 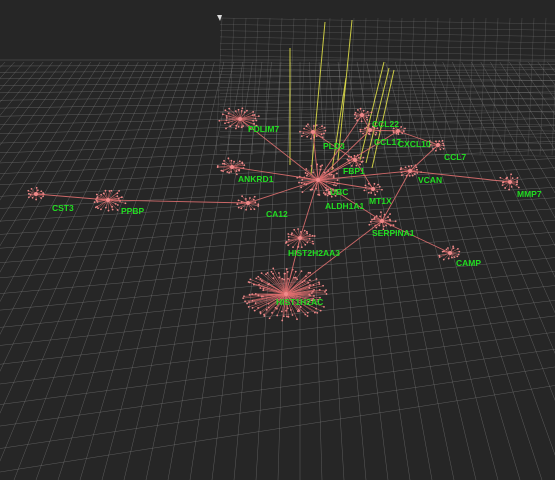 I want to click on label-pdlim7: PDLIM7, so click(x=263, y=129).